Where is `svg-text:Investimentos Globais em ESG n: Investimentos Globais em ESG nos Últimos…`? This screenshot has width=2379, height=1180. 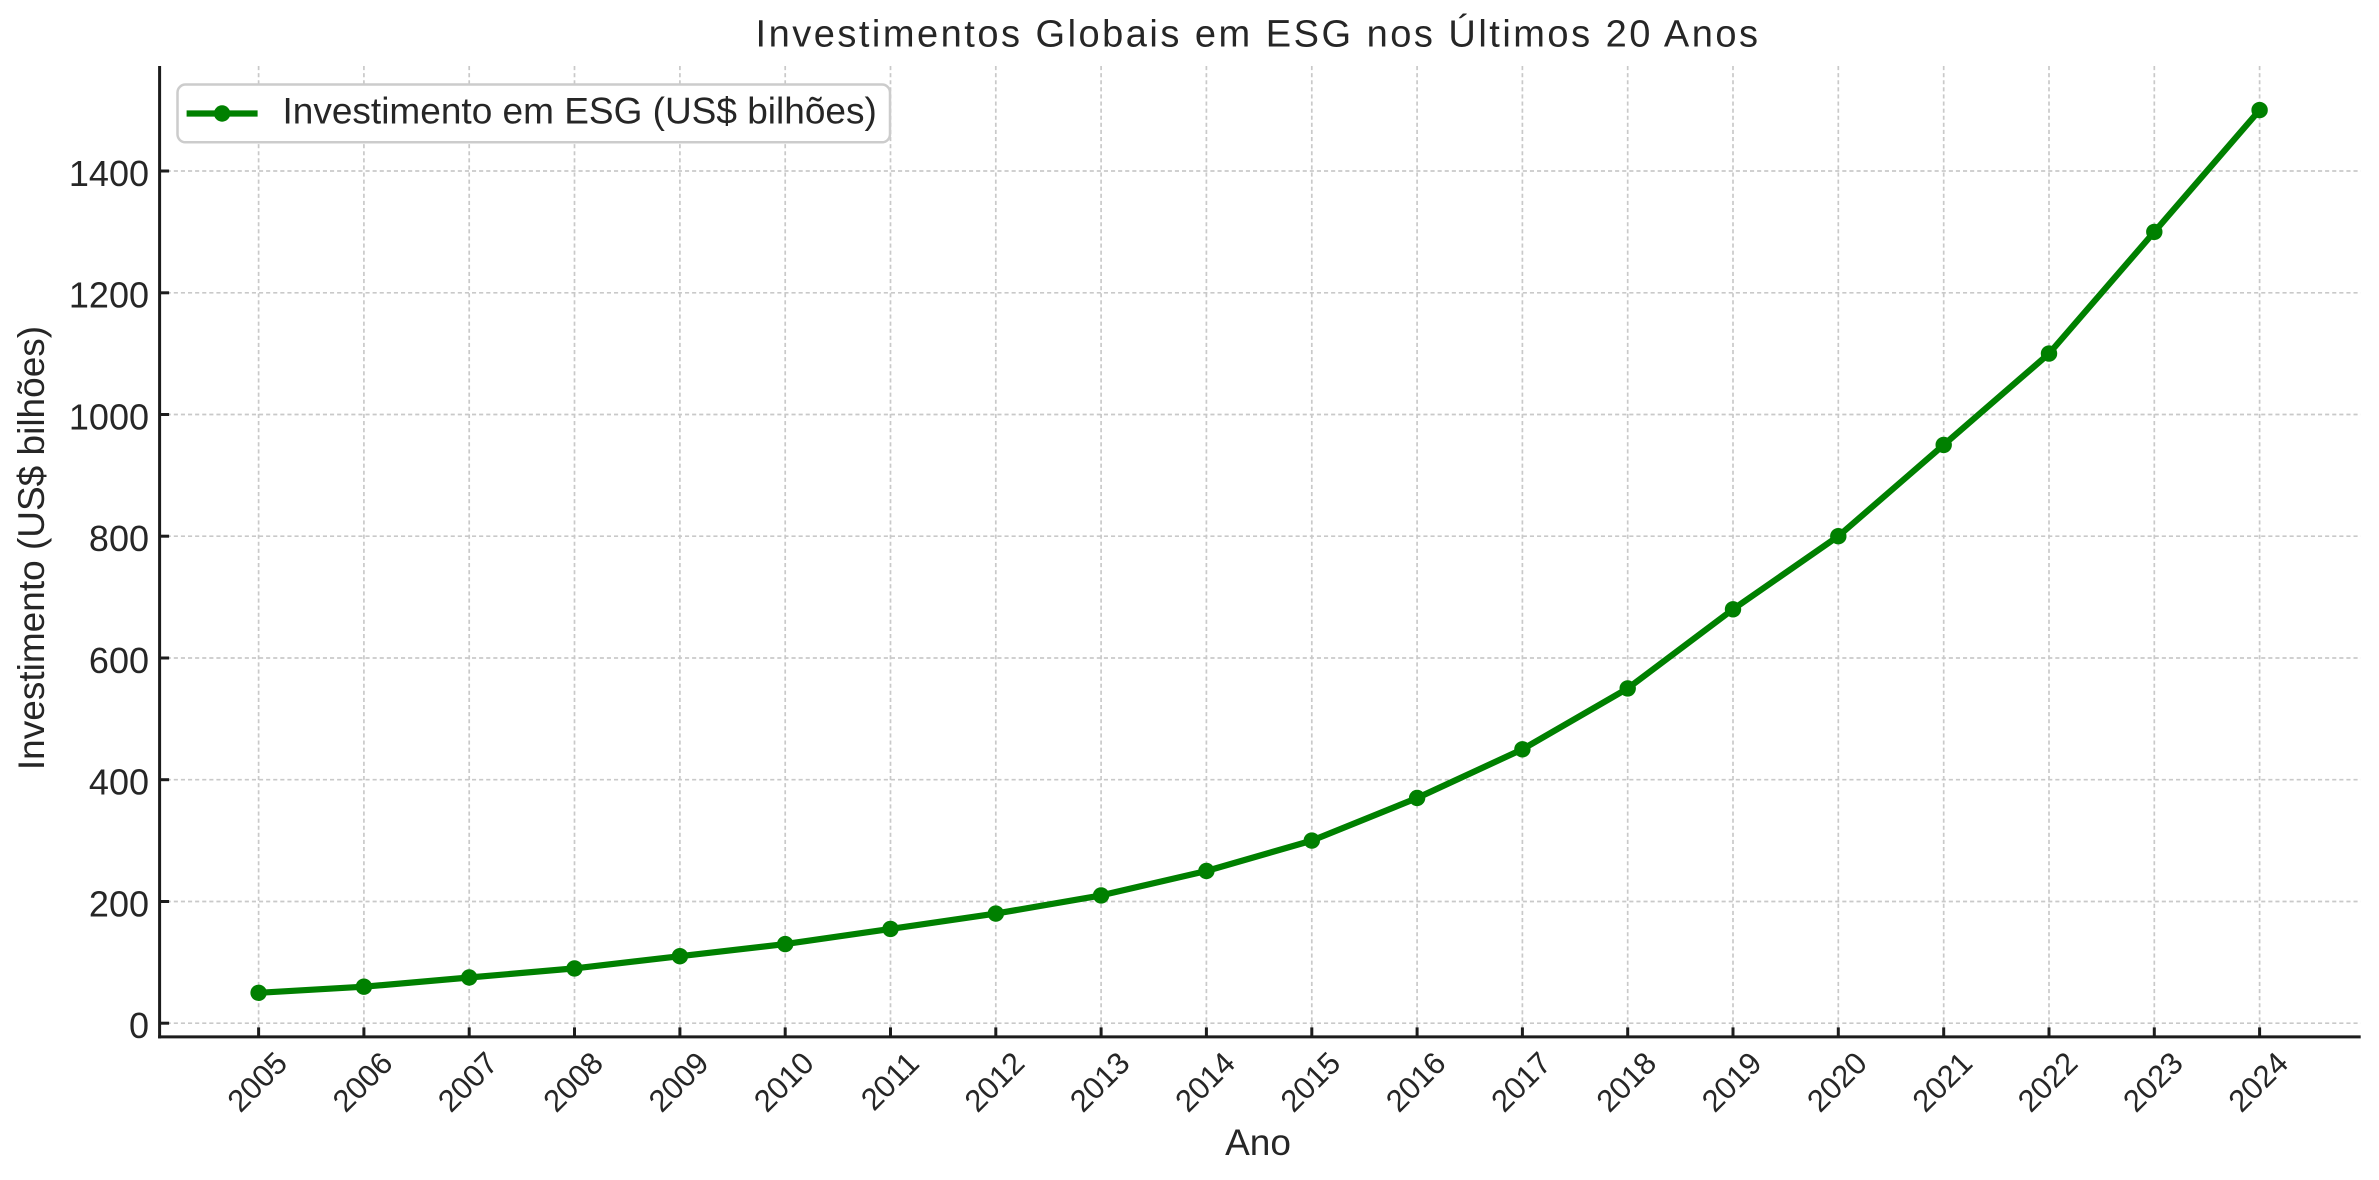
svg-text:Investimentos Globais em ESG n: Investimentos Globais em ESG nos Últimos… is located at coordinates (1258, 34).